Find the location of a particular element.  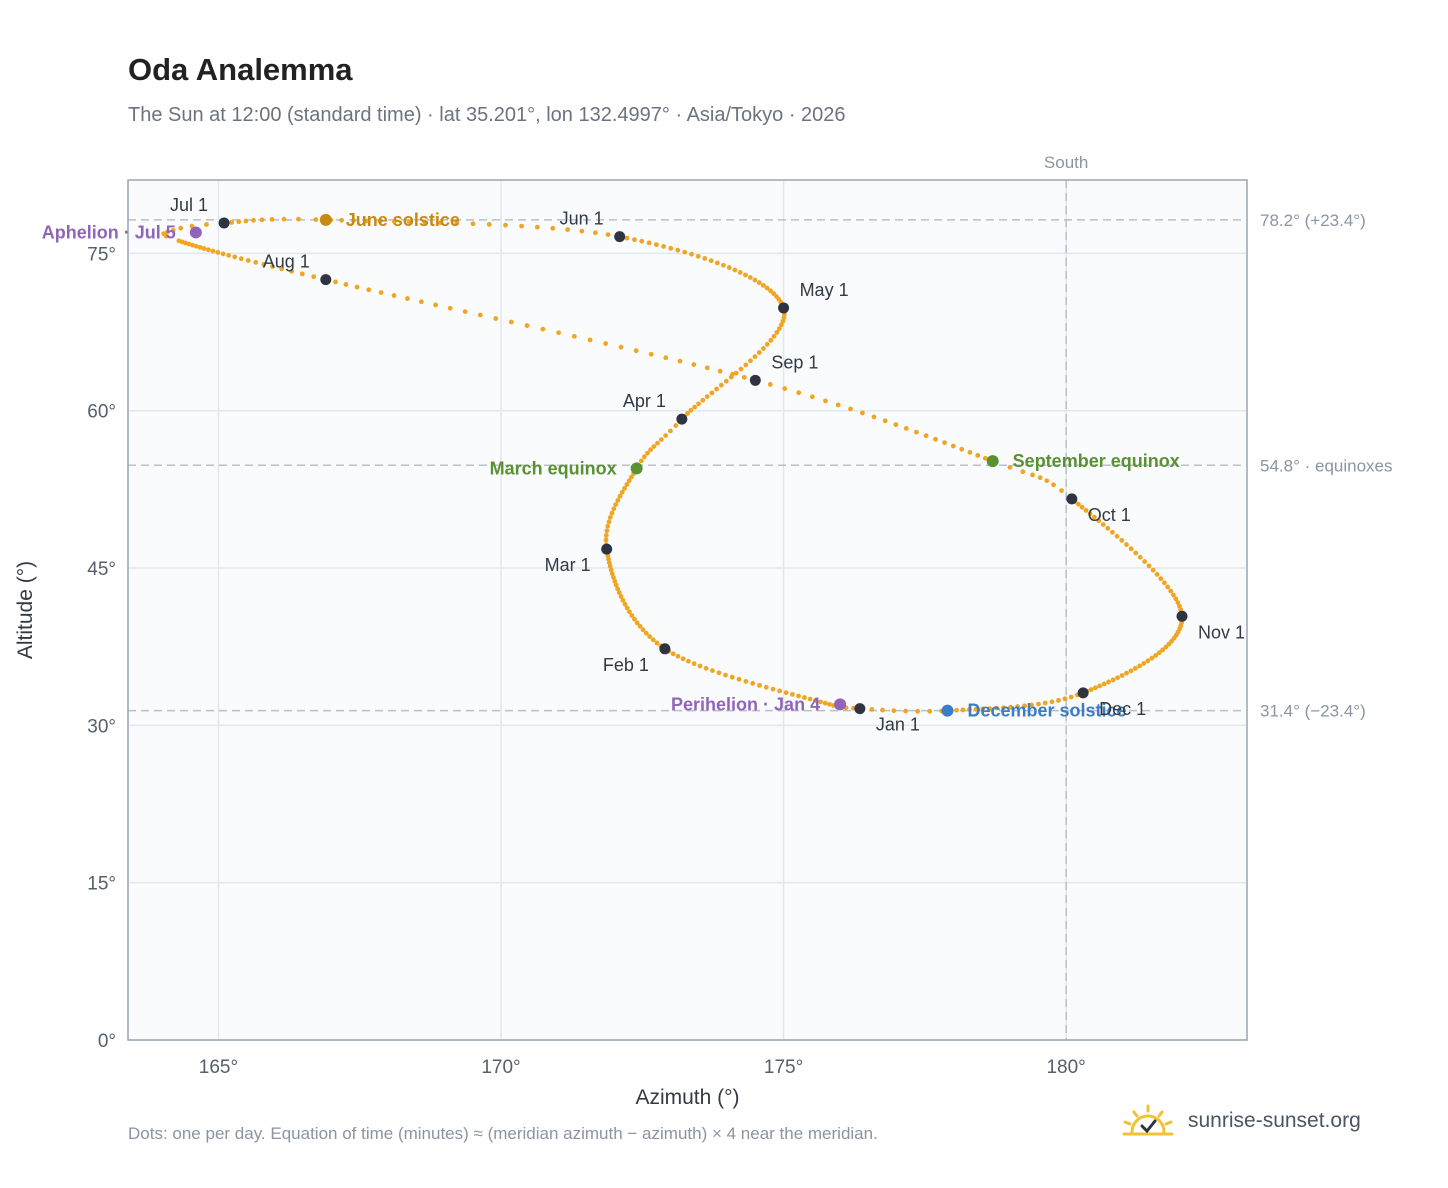

brand: sunrise-sunset.org is located at coordinates (1240, 1121).